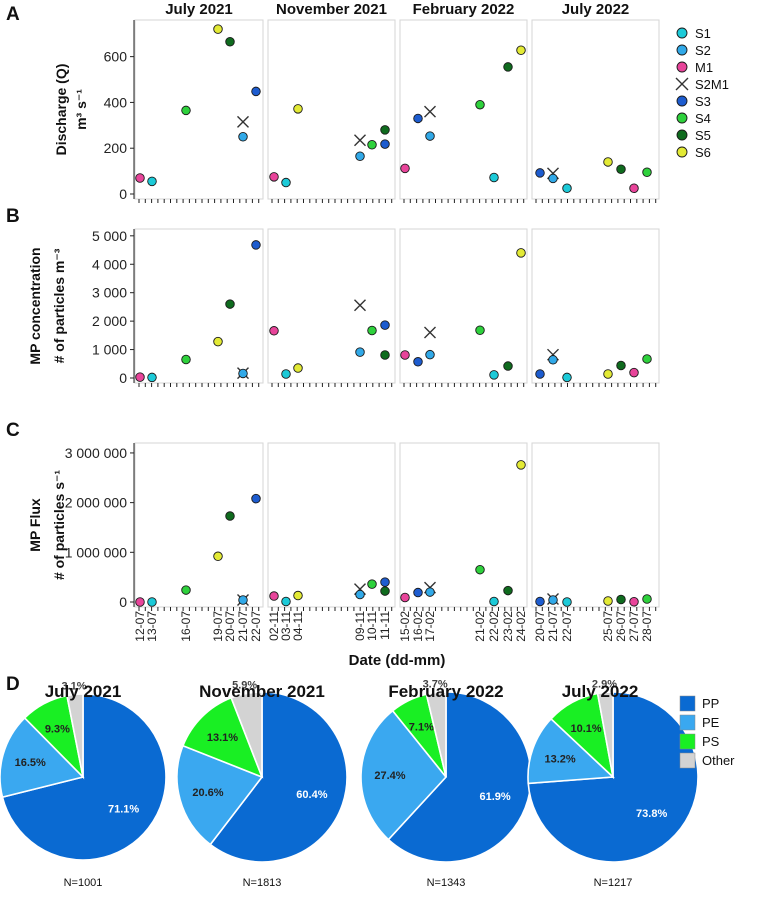  Describe the element at coordinates (604, 684) in the screenshot. I see `pie-label: 2.9%` at that location.